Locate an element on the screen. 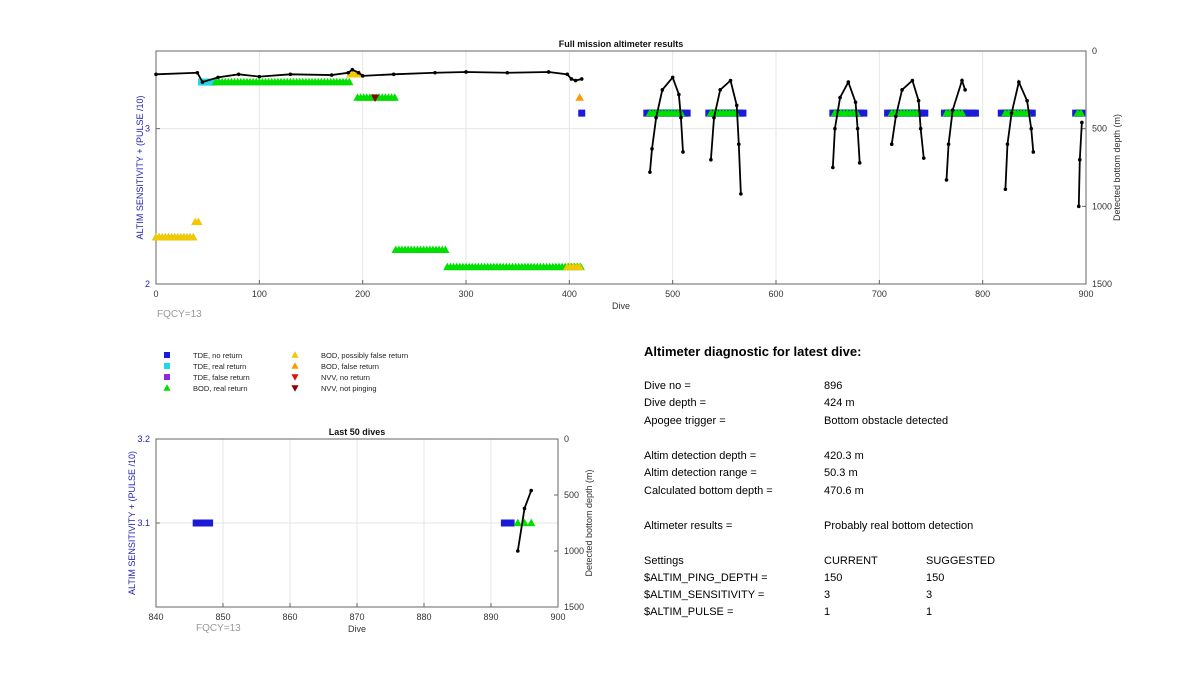  setting-ping-depth-current: 150 is located at coordinates (833, 578).